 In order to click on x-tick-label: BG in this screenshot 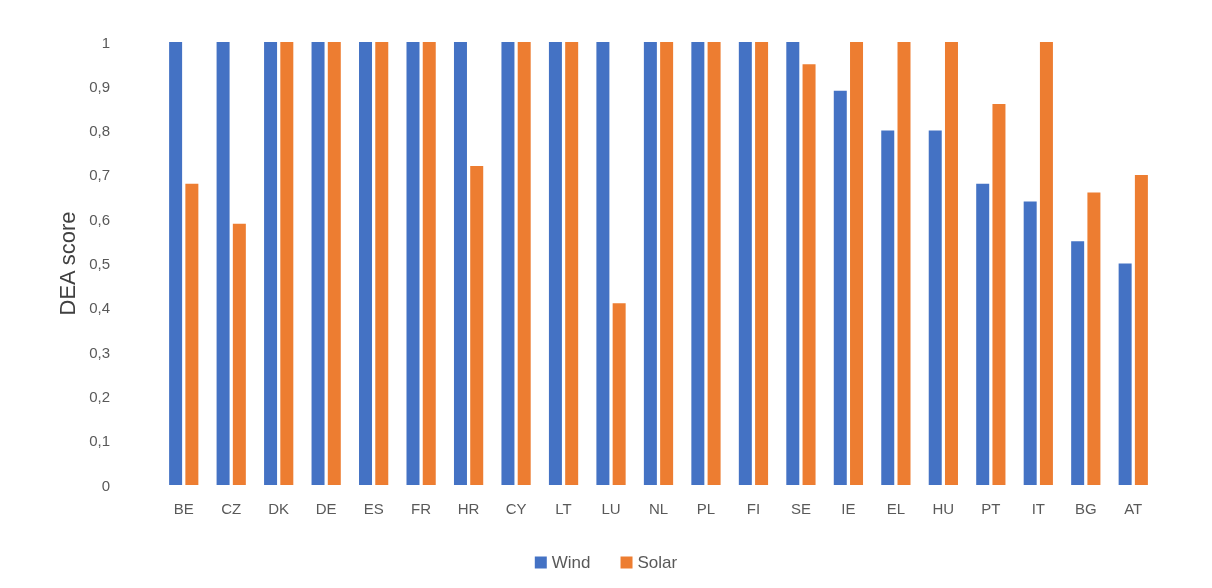, I will do `click(1085, 508)`.